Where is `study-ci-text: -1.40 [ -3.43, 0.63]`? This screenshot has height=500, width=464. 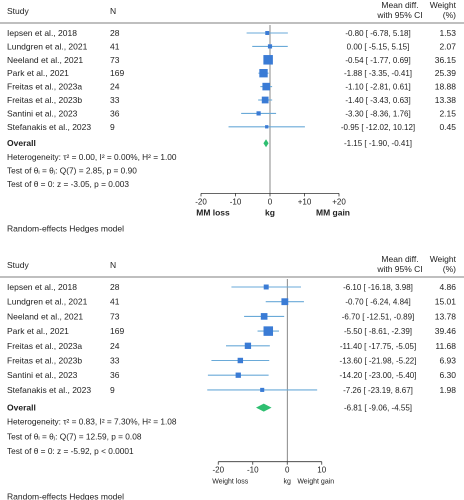
study-ci-text: -1.40 [ -3.43, 0.63] is located at coordinates (377, 100).